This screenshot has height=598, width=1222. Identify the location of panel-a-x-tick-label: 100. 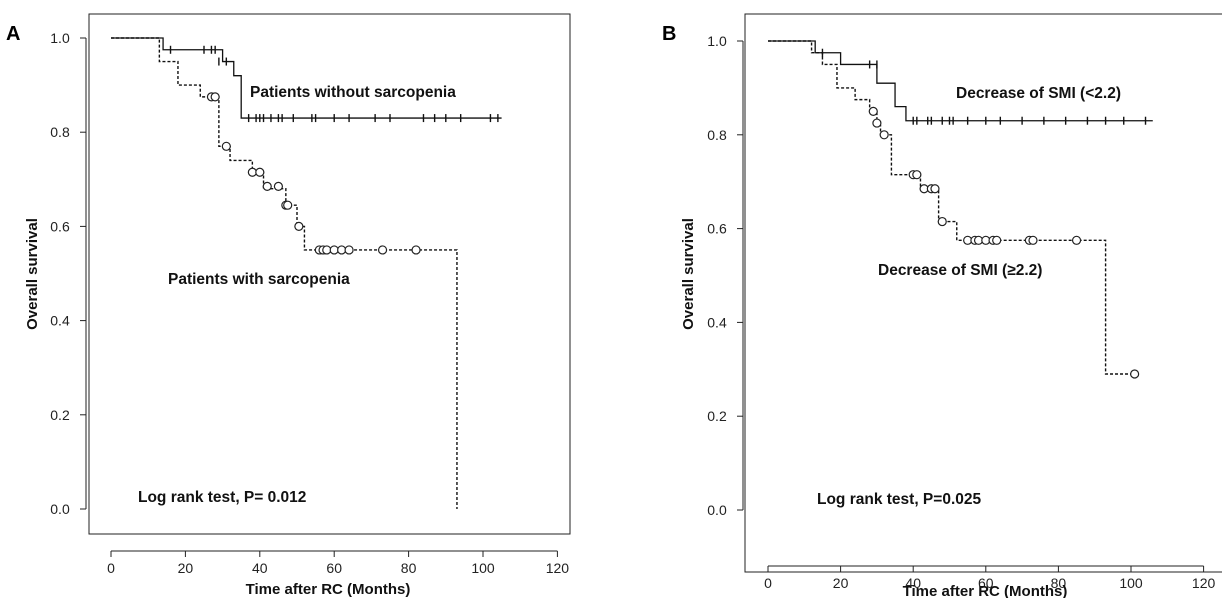
(483, 568).